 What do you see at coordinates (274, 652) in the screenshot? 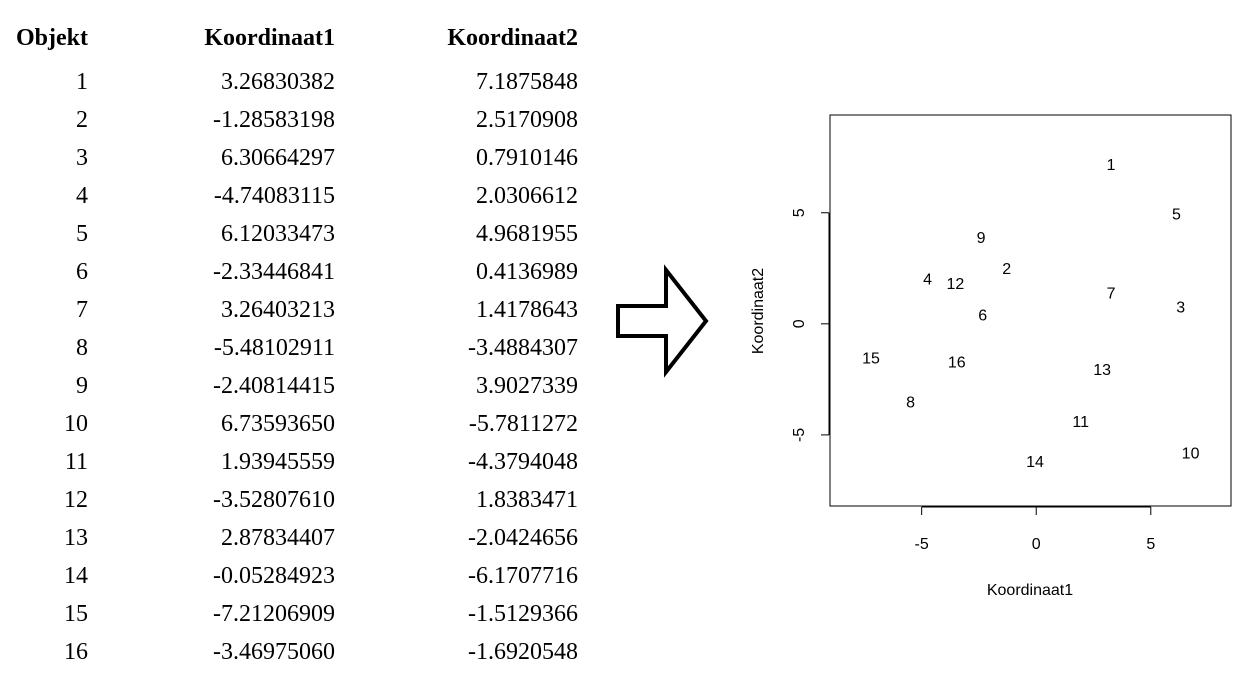
I see `koordinaat1-cell: -3.46975060` at bounding box center [274, 652].